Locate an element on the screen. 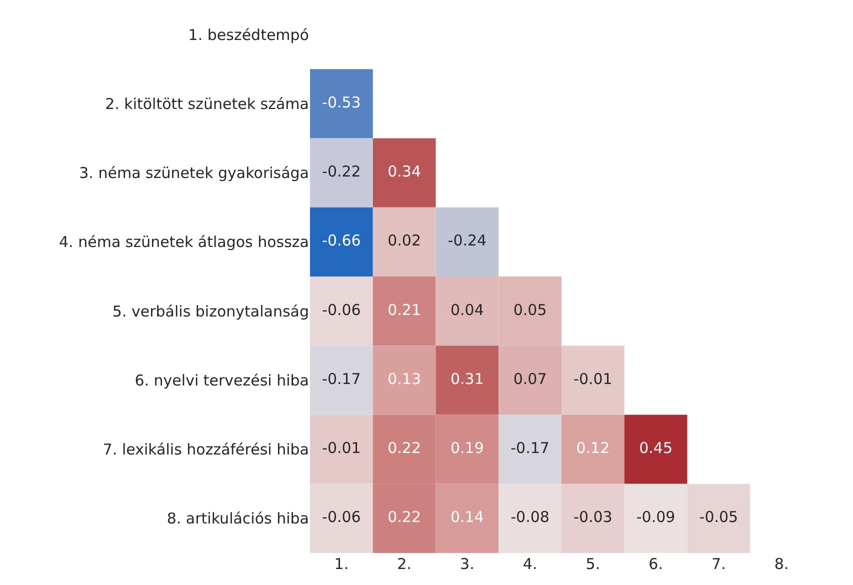 The height and width of the screenshot is (585, 853). data-label: -0.53 is located at coordinates (341, 102).